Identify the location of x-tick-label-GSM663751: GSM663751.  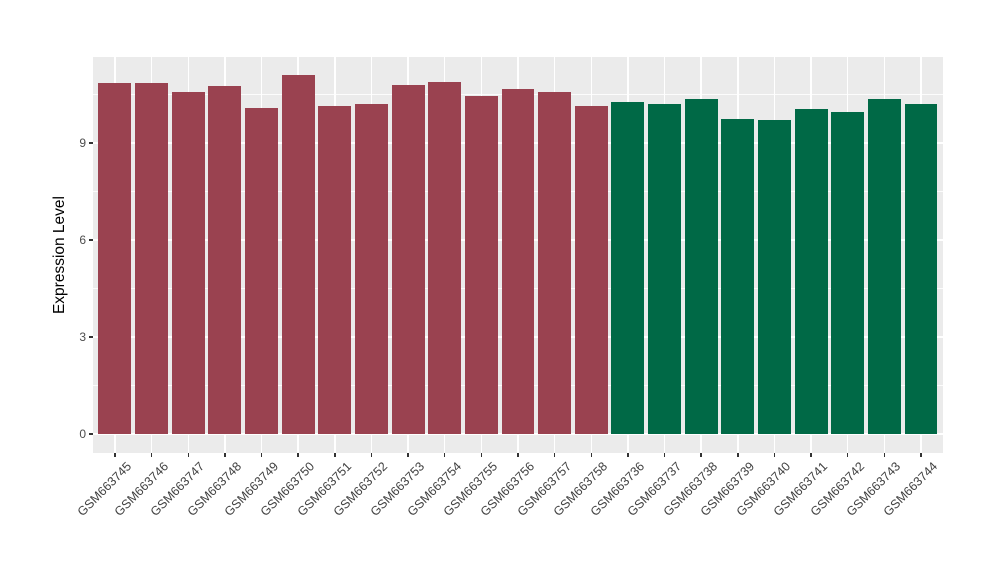
(324, 489).